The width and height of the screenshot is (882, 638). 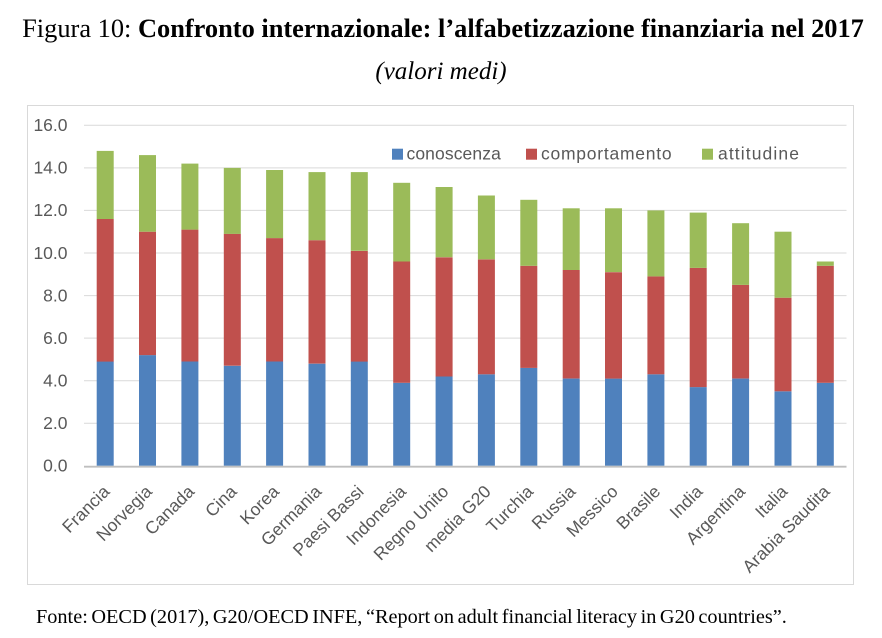 What do you see at coordinates (50, 168) in the screenshot?
I see `svg-text: 14.0` at bounding box center [50, 168].